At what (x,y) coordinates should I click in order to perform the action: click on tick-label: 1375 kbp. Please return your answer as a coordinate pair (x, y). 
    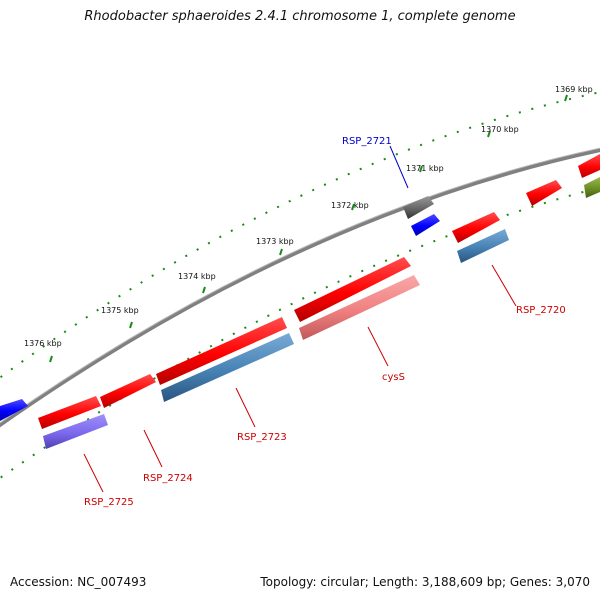
    Looking at the image, I should click on (120, 310).